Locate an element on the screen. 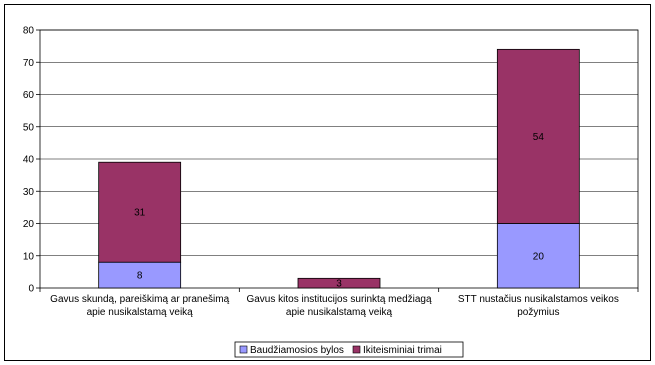 This screenshot has height=365, width=655. data-label: 31 is located at coordinates (140, 213).